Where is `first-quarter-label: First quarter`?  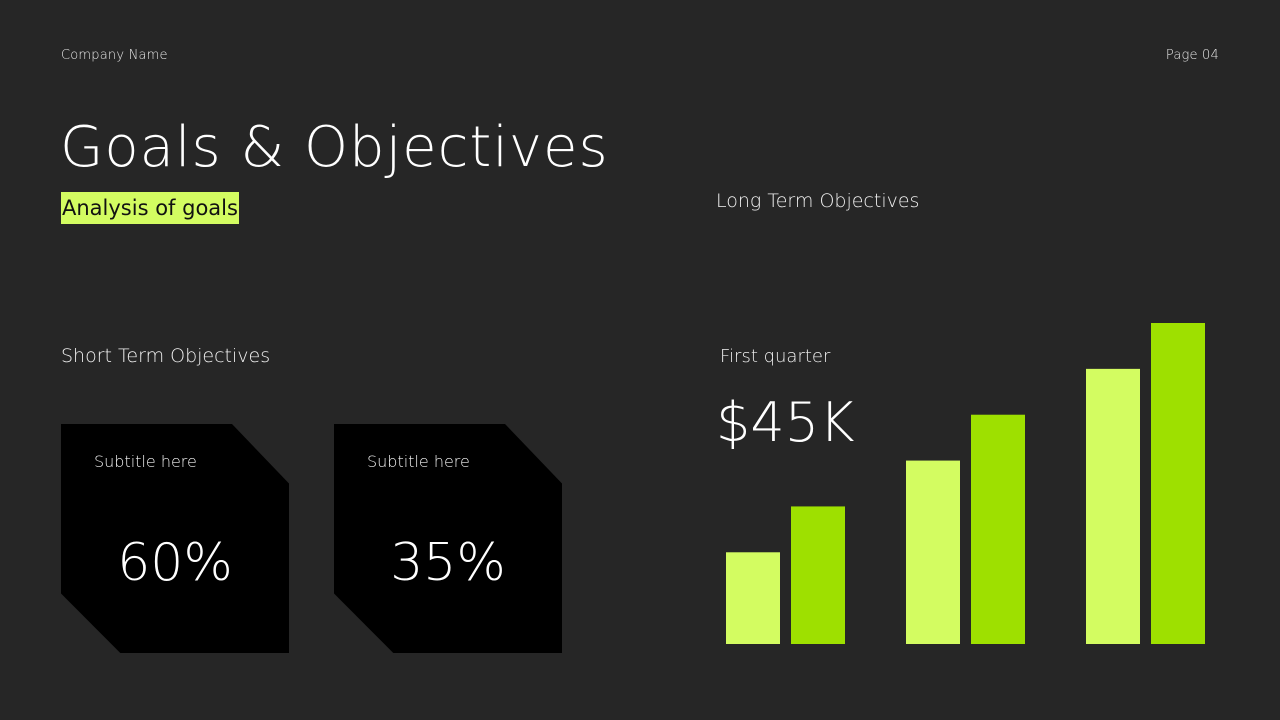
first-quarter-label: First quarter is located at coordinates (775, 356).